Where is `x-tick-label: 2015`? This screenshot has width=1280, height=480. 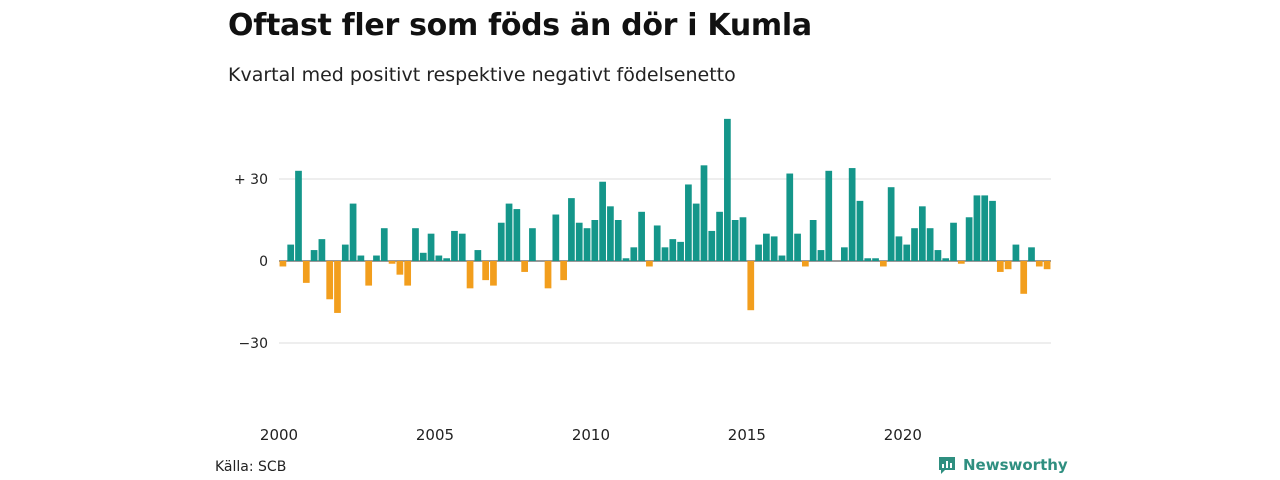 x-tick-label: 2015 is located at coordinates (747, 435).